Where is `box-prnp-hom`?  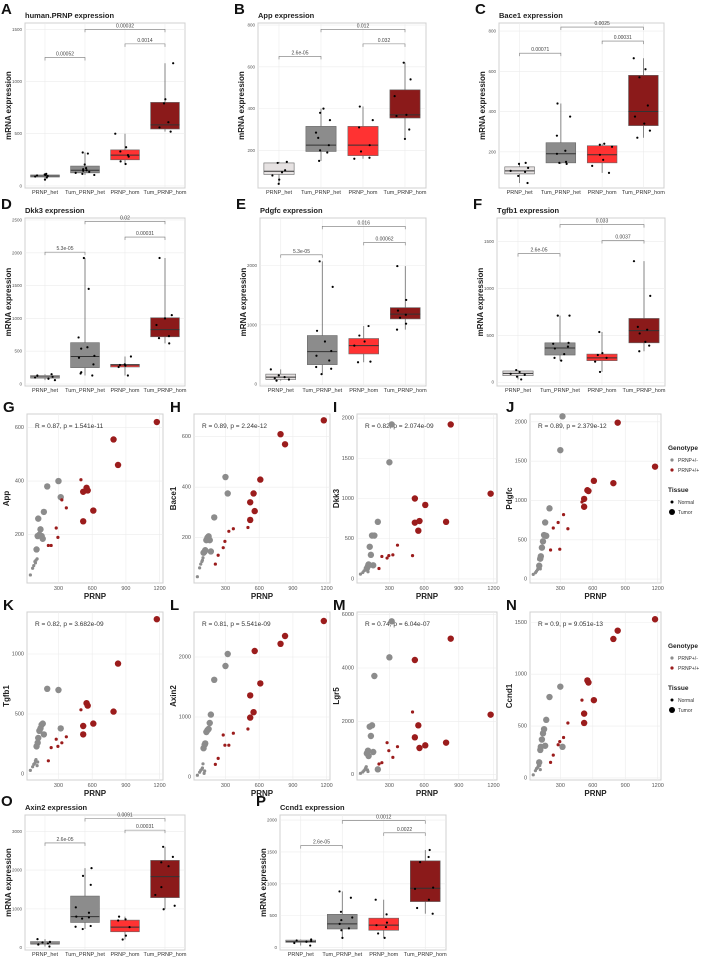
box-prnp-hom is located at coordinates (383, 924).